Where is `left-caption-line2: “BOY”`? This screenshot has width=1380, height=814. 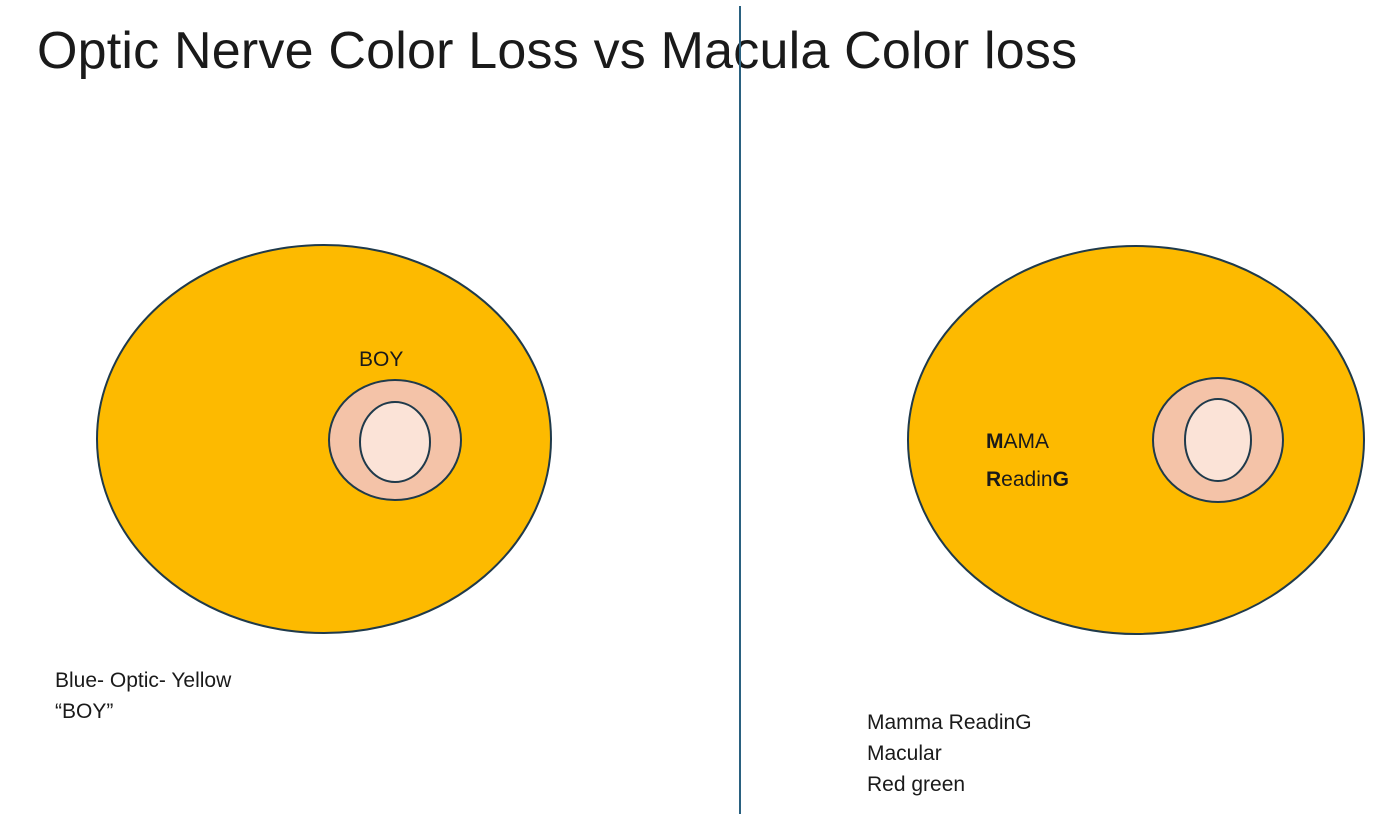
left-caption-line2: “BOY” is located at coordinates (84, 711).